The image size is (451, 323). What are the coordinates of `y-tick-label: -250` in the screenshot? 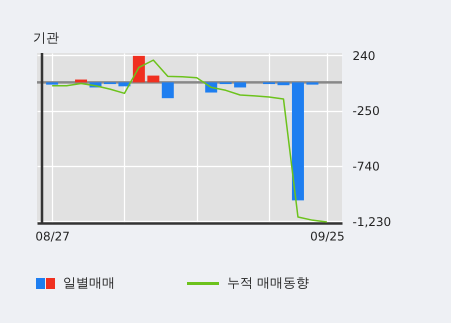 It's located at (366, 111).